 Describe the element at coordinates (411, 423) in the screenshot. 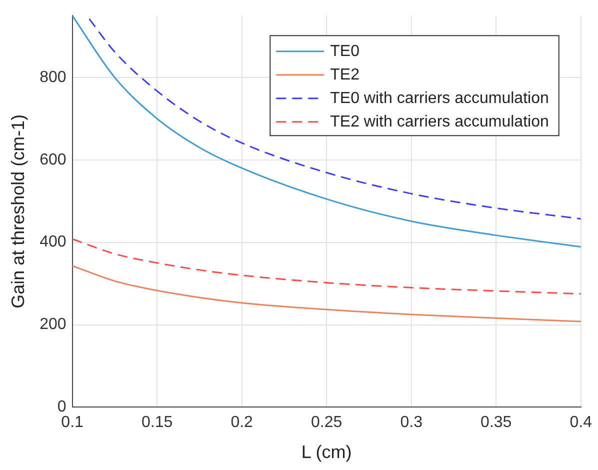

I see `x-tick-label: 0.3` at that location.